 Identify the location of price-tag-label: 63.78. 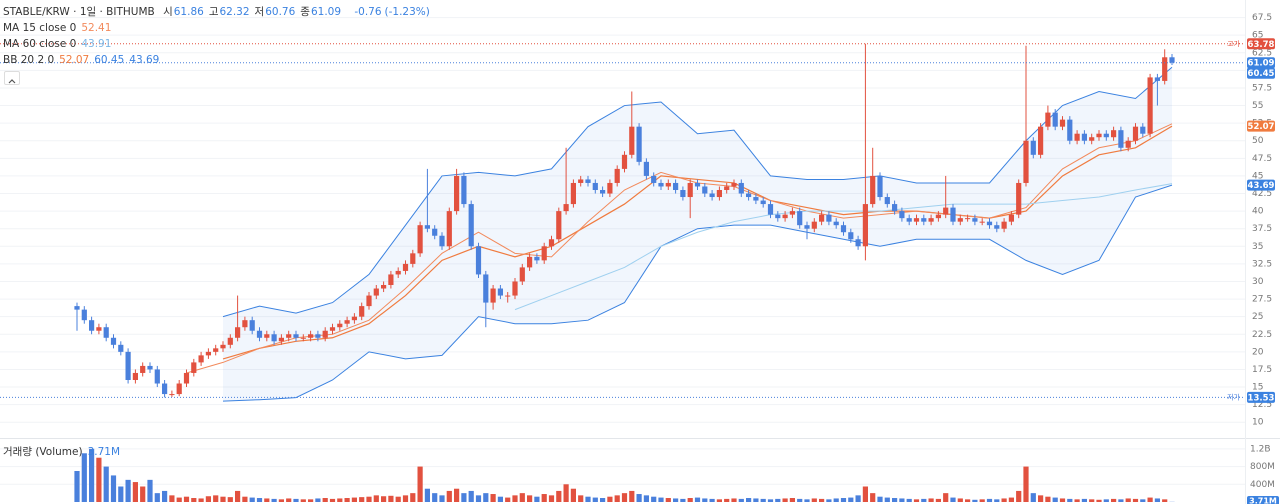
(1261, 45).